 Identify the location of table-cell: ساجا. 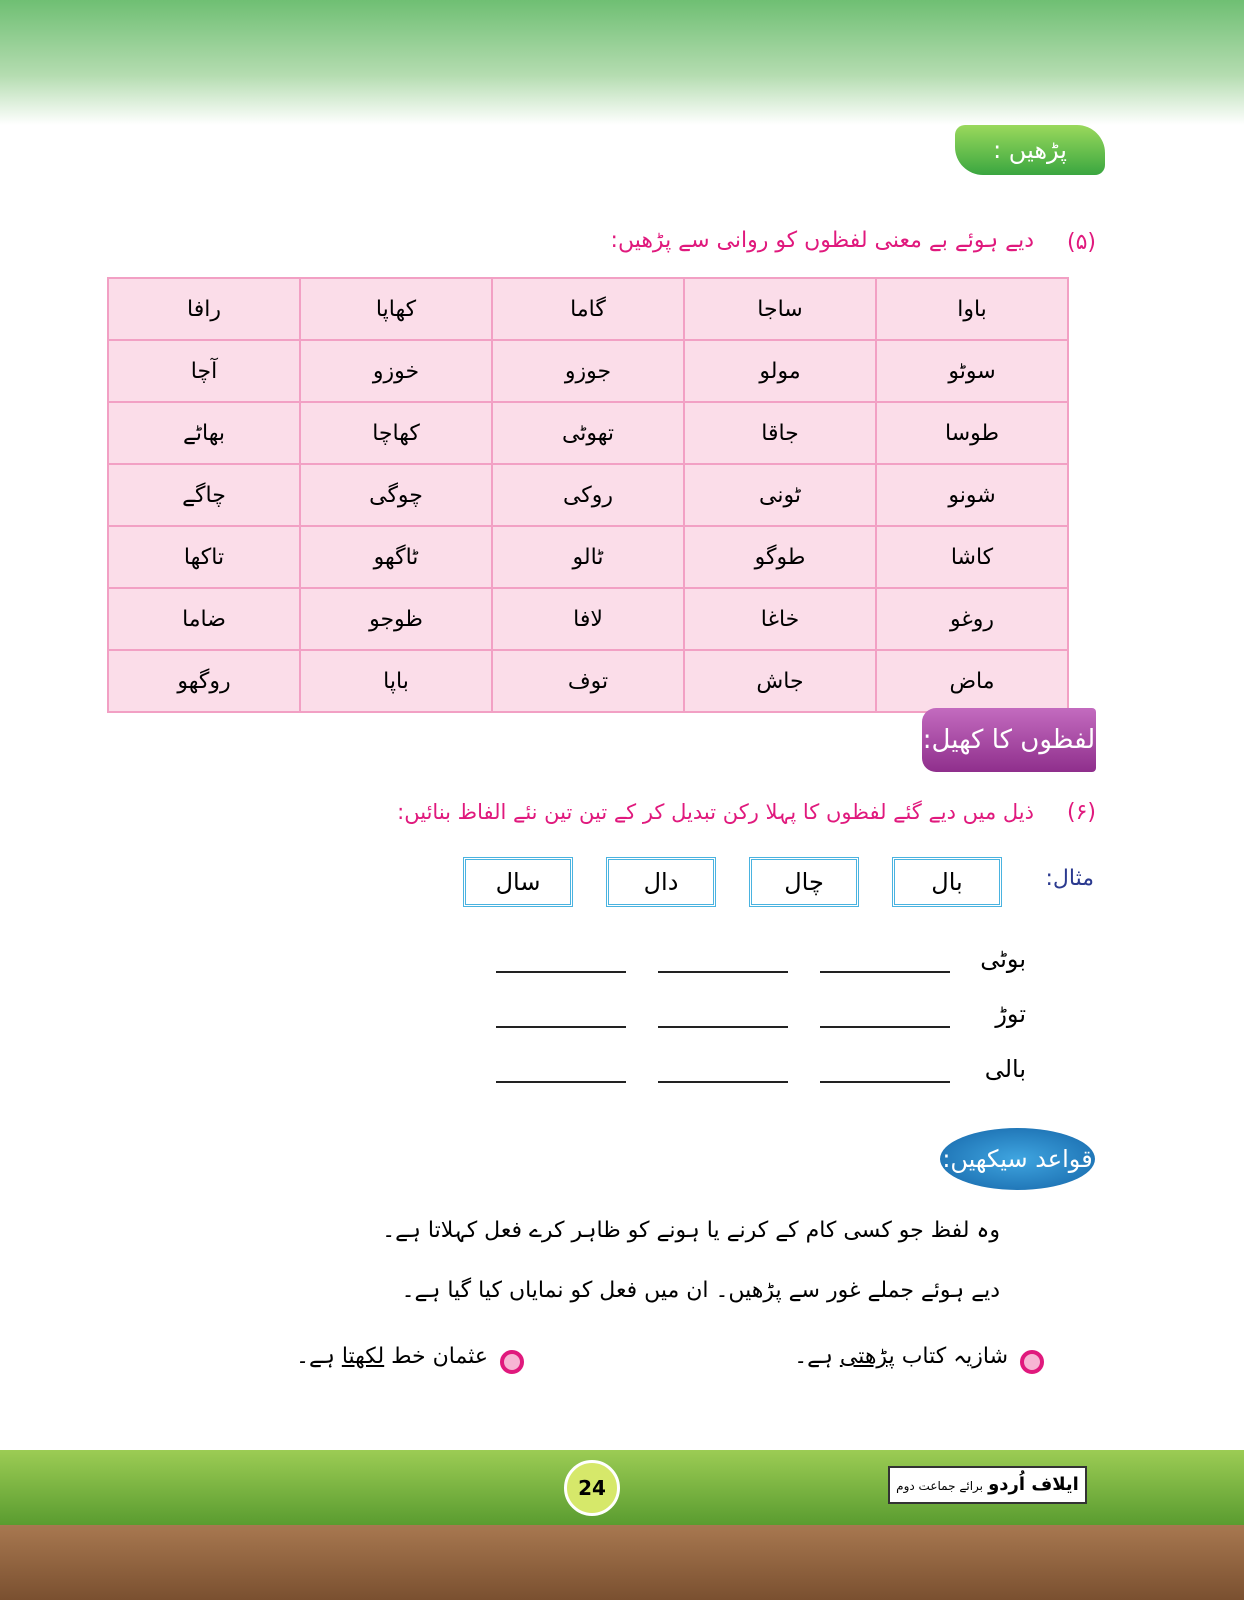
(780, 309).